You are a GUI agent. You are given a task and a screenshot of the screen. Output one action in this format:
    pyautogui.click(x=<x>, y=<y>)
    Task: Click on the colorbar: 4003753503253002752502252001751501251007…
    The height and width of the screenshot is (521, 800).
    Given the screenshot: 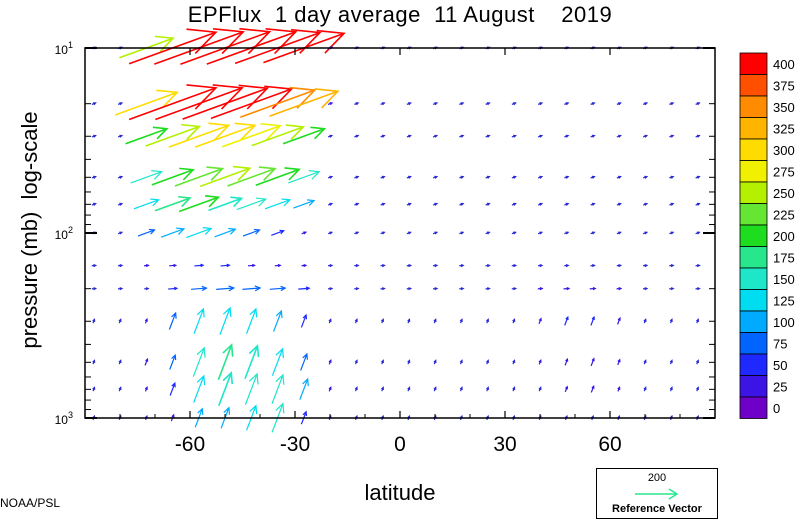 What is the action you would take?
    pyautogui.click(x=767, y=235)
    